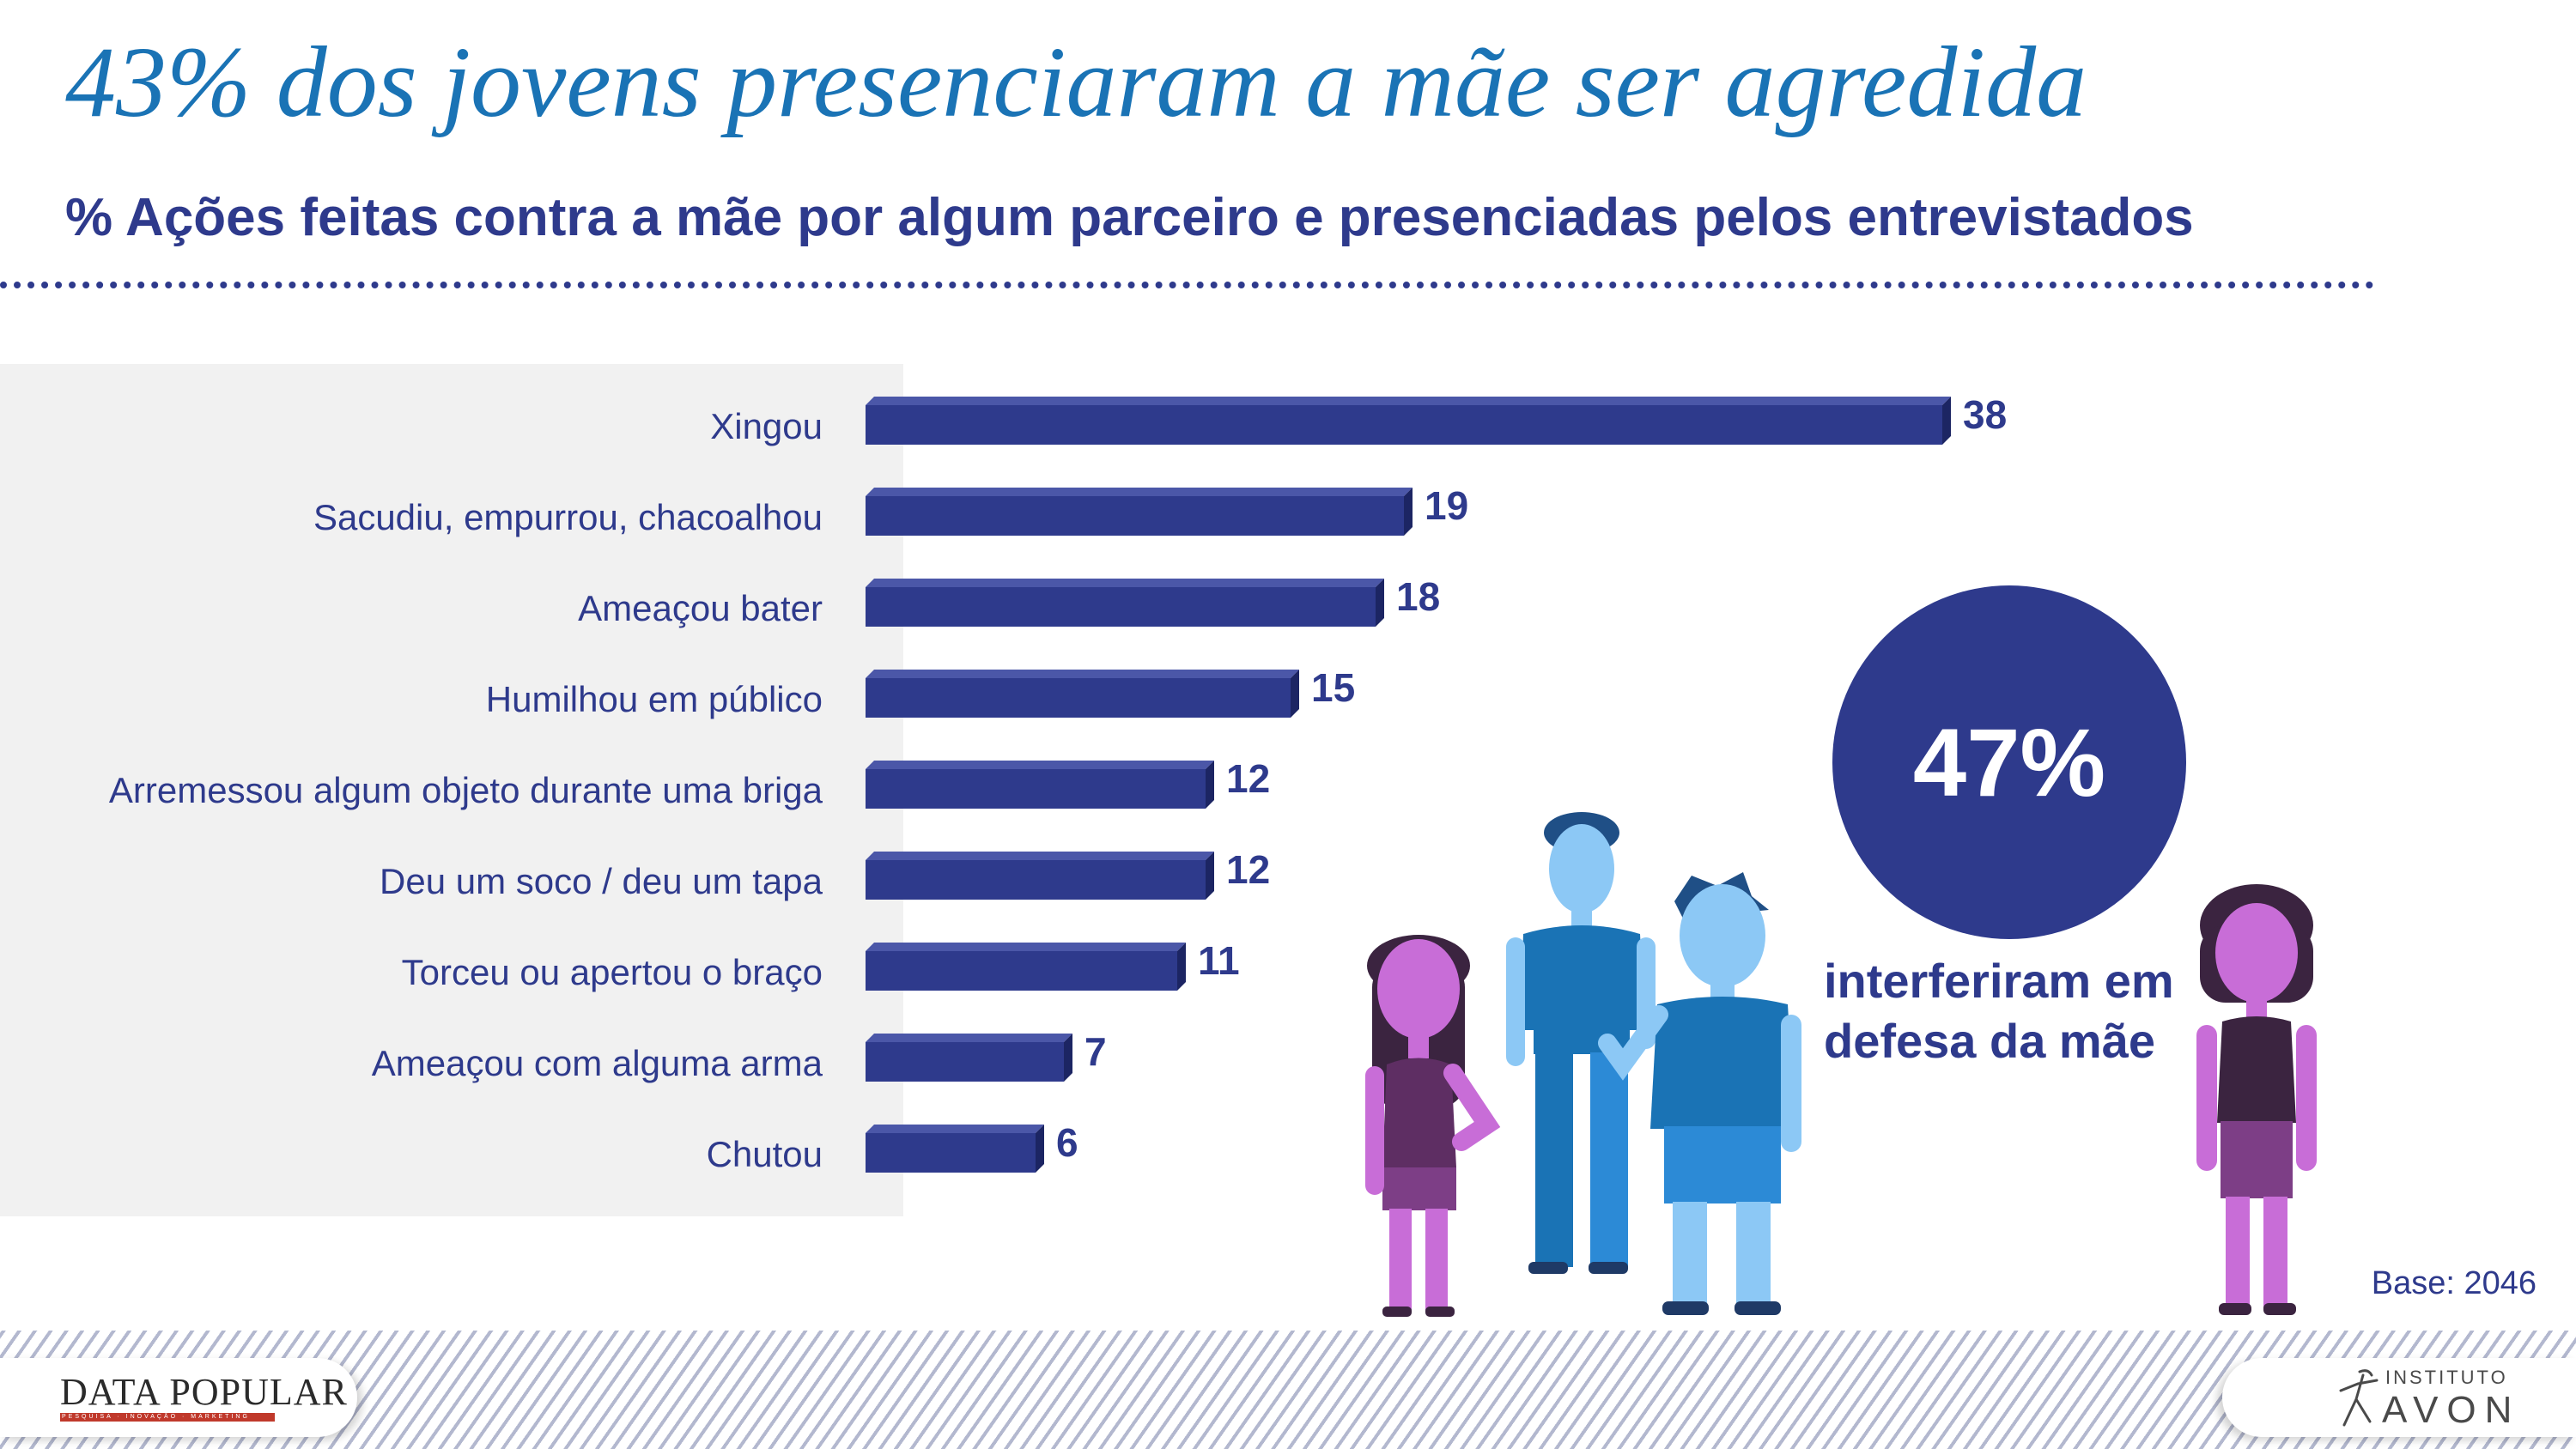 The width and height of the screenshot is (2576, 1449). Describe the element at coordinates (1219, 960) in the screenshot. I see `value-label: 11` at that location.